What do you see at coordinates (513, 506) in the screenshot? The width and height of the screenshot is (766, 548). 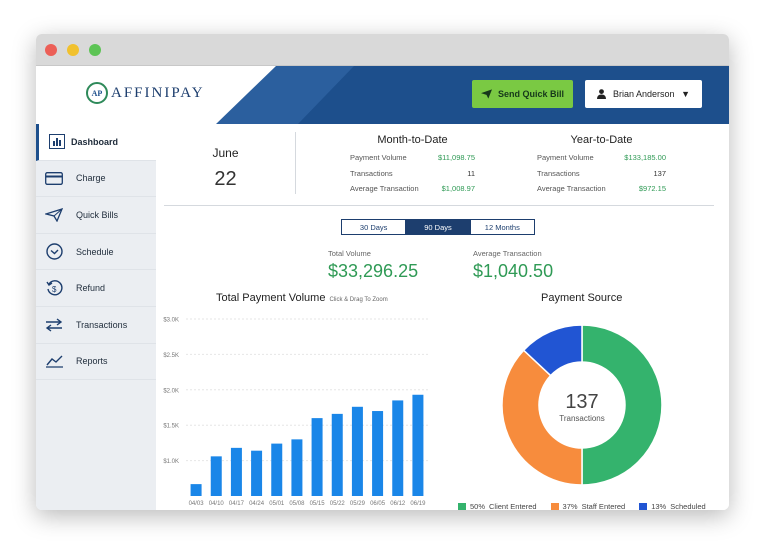 I see `legend-label: Client Entered` at bounding box center [513, 506].